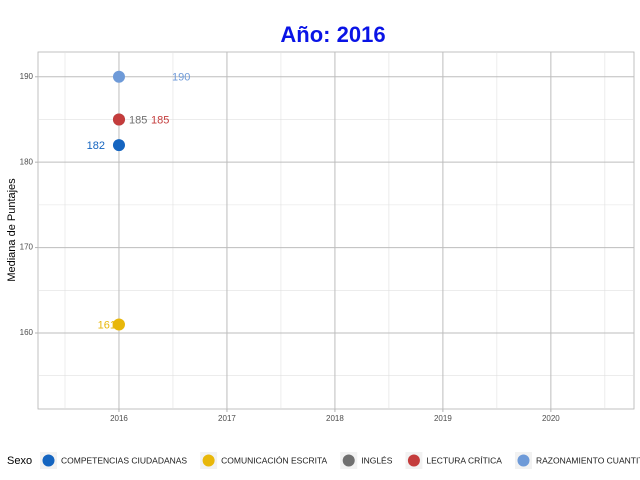  What do you see at coordinates (335, 418) in the screenshot?
I see `x-tick-label: 2018` at bounding box center [335, 418].